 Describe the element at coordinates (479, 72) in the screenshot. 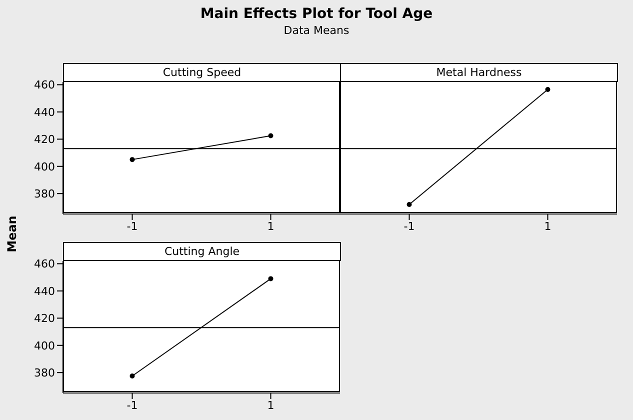

I see `chart-title: Metal Hardness` at that location.